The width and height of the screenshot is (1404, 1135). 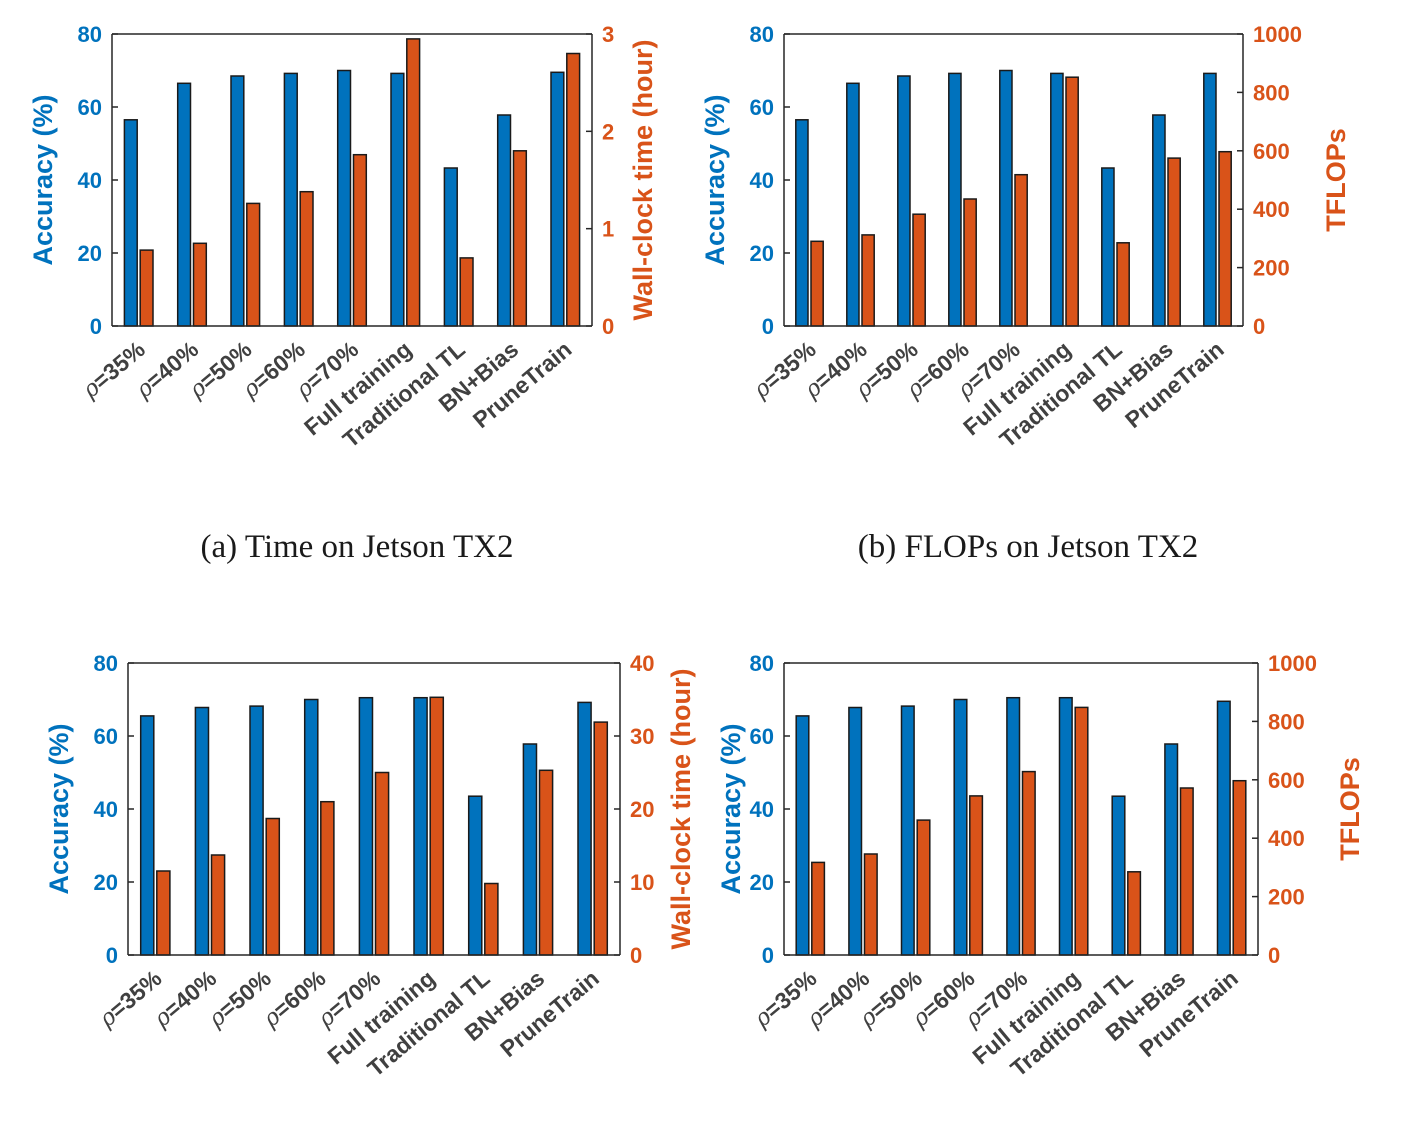 I want to click on category-label-4: ρ=60%, so click(x=294, y=999).